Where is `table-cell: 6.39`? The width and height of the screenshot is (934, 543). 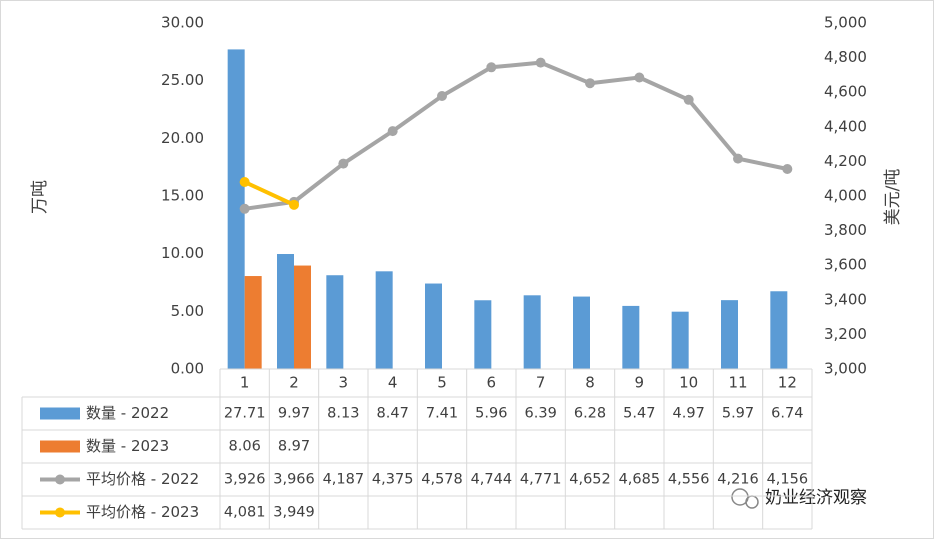 table-cell: 6.39 is located at coordinates (541, 414).